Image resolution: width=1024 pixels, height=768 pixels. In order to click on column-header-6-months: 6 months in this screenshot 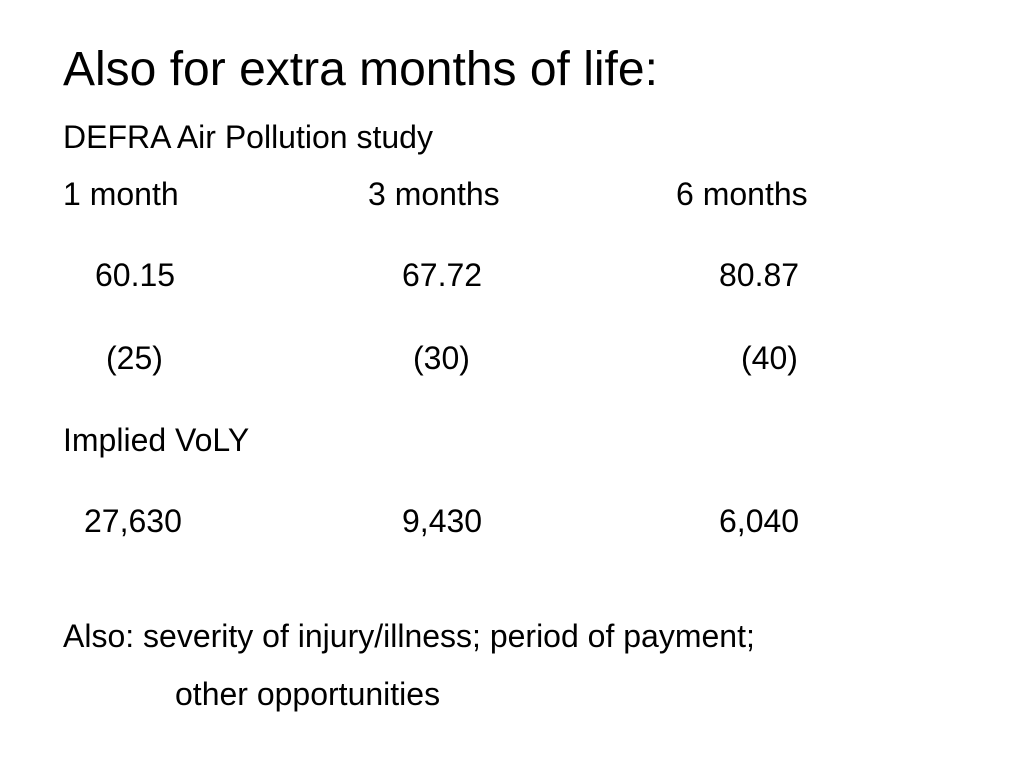, I will do `click(742, 194)`.